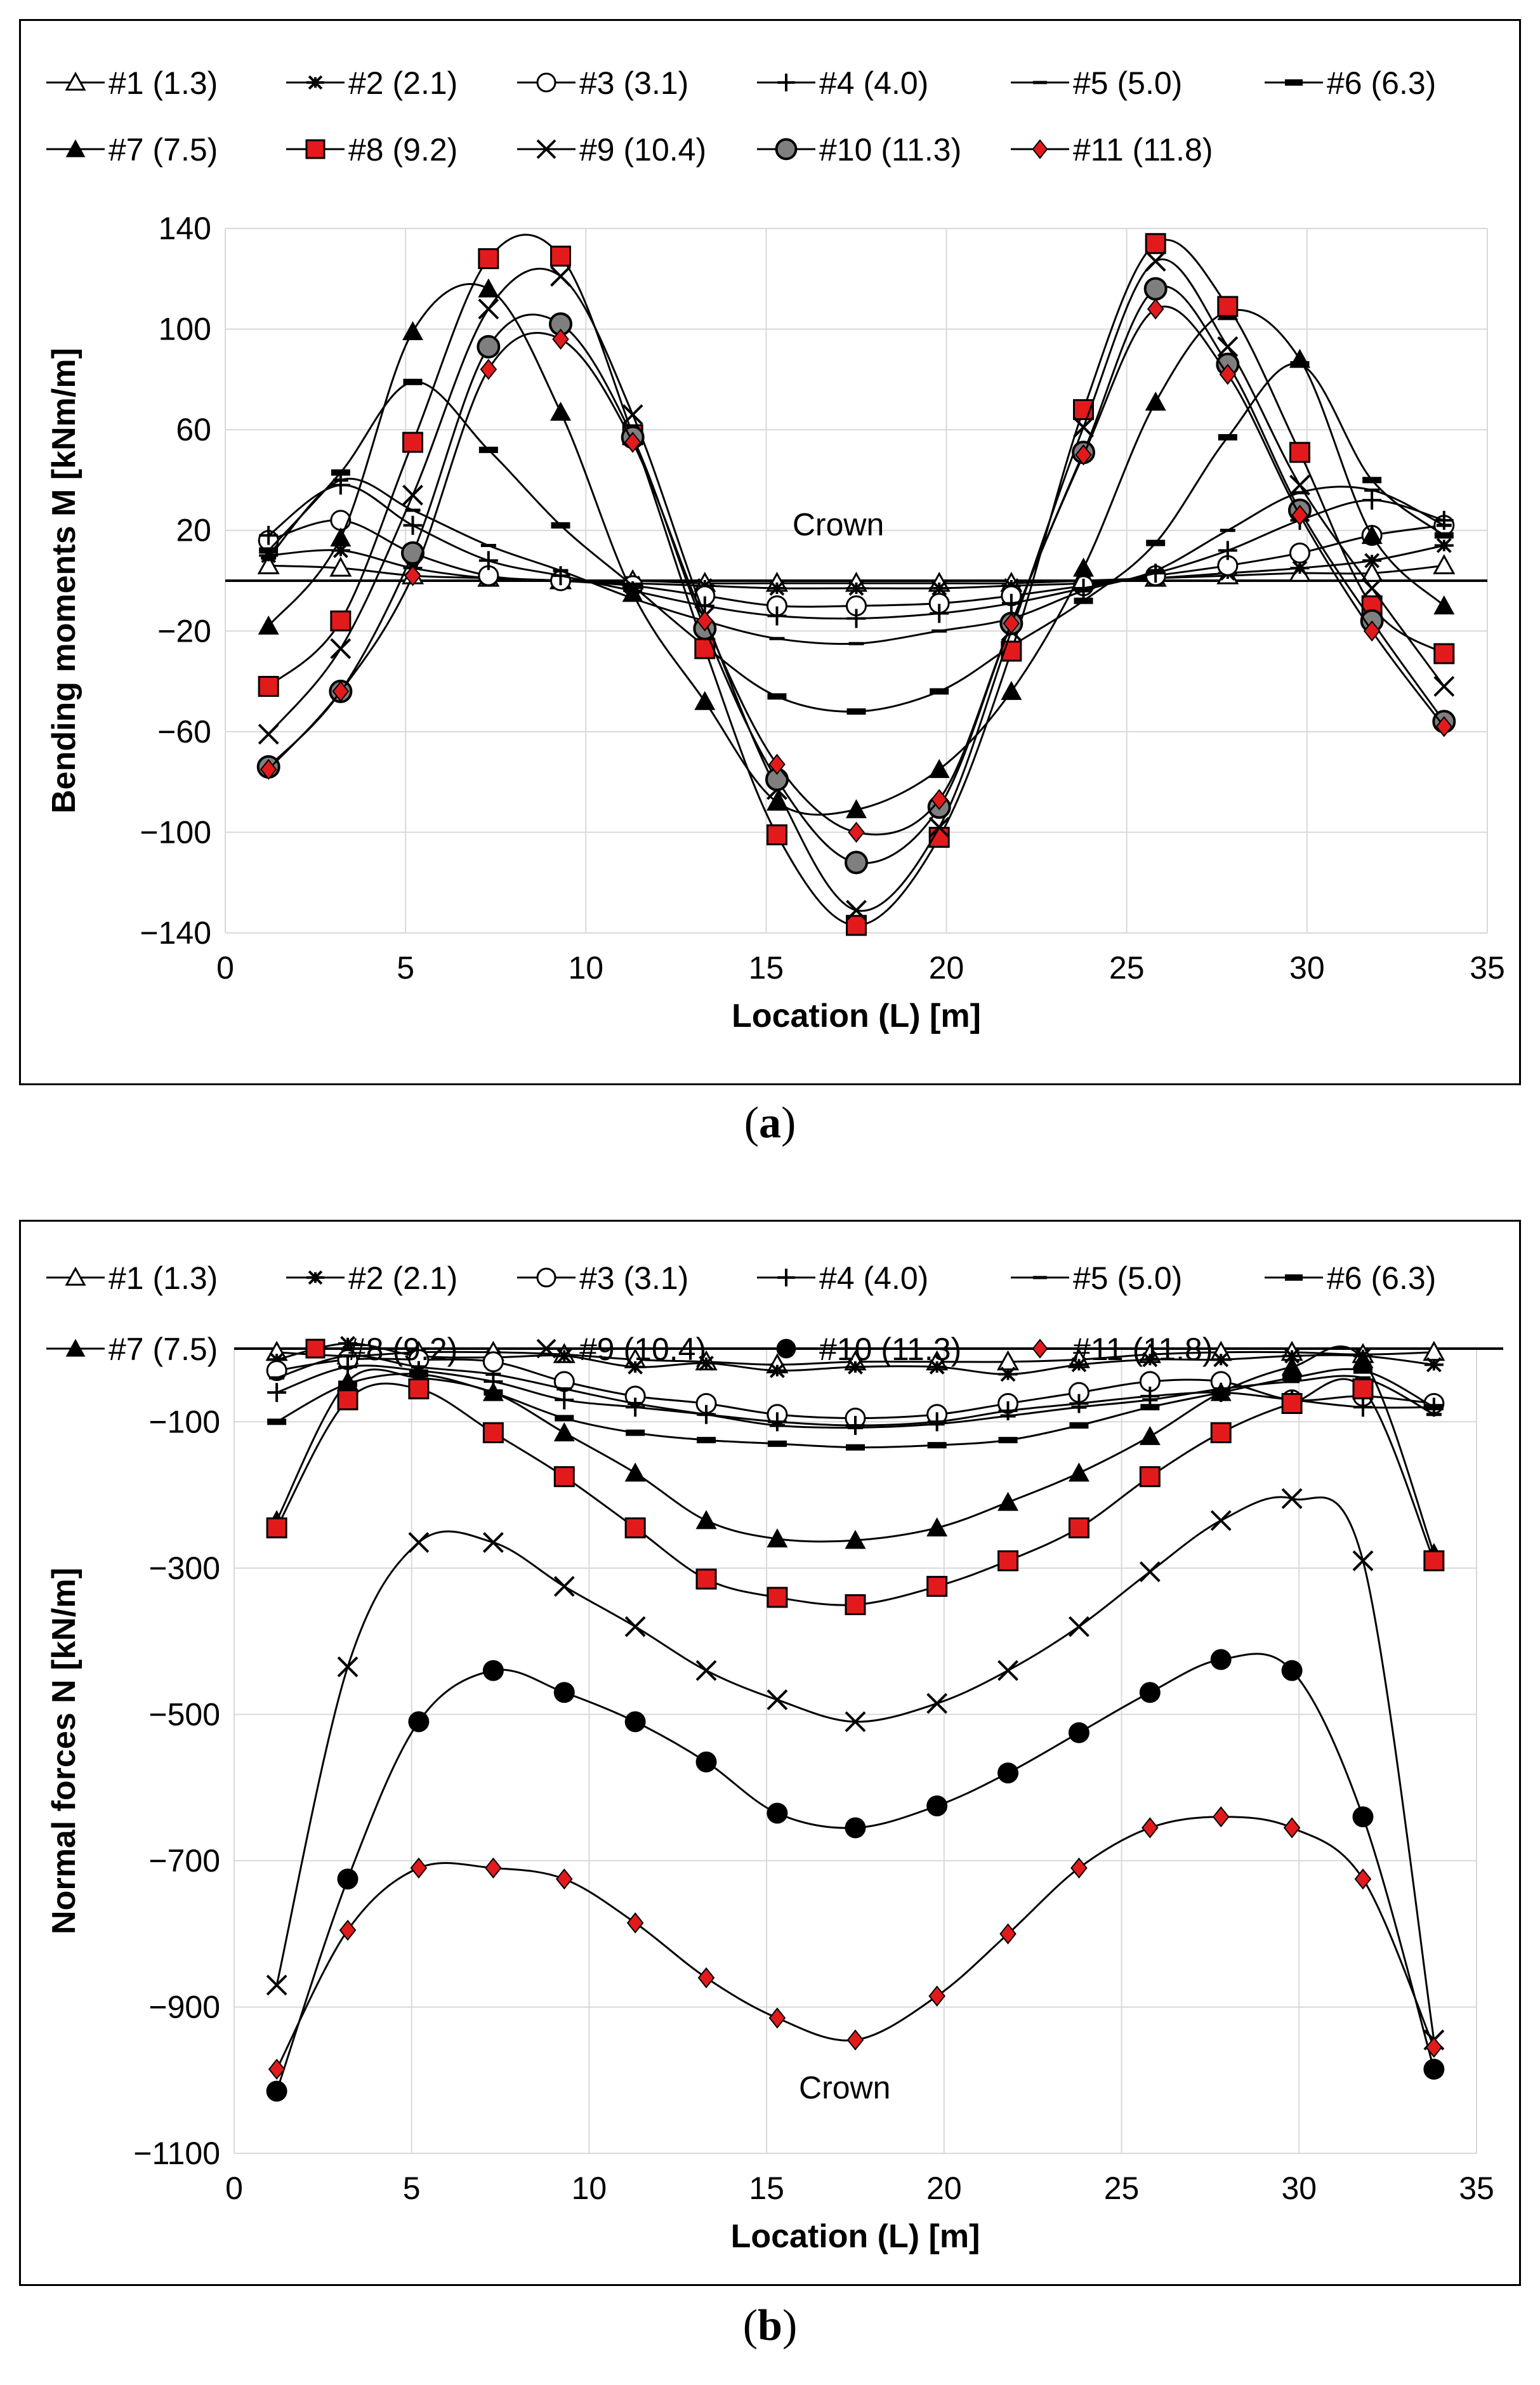 Image resolution: width=1540 pixels, height=2385 pixels. What do you see at coordinates (371, 1349) in the screenshot?
I see `legend-item: #8 (9.2)` at bounding box center [371, 1349].